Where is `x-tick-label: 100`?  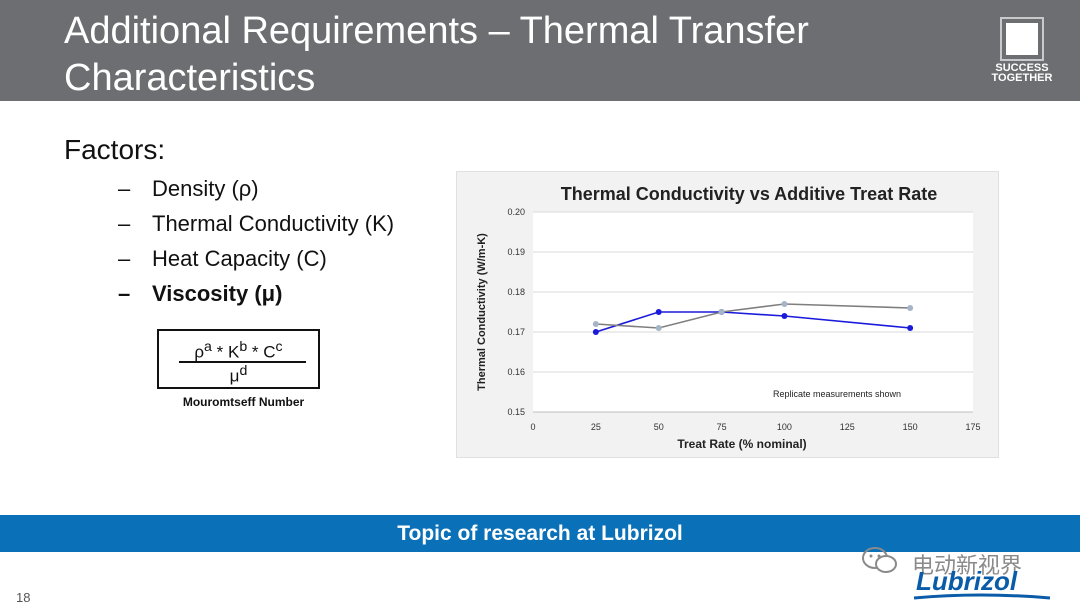
x-tick-label: 100 is located at coordinates (784, 427).